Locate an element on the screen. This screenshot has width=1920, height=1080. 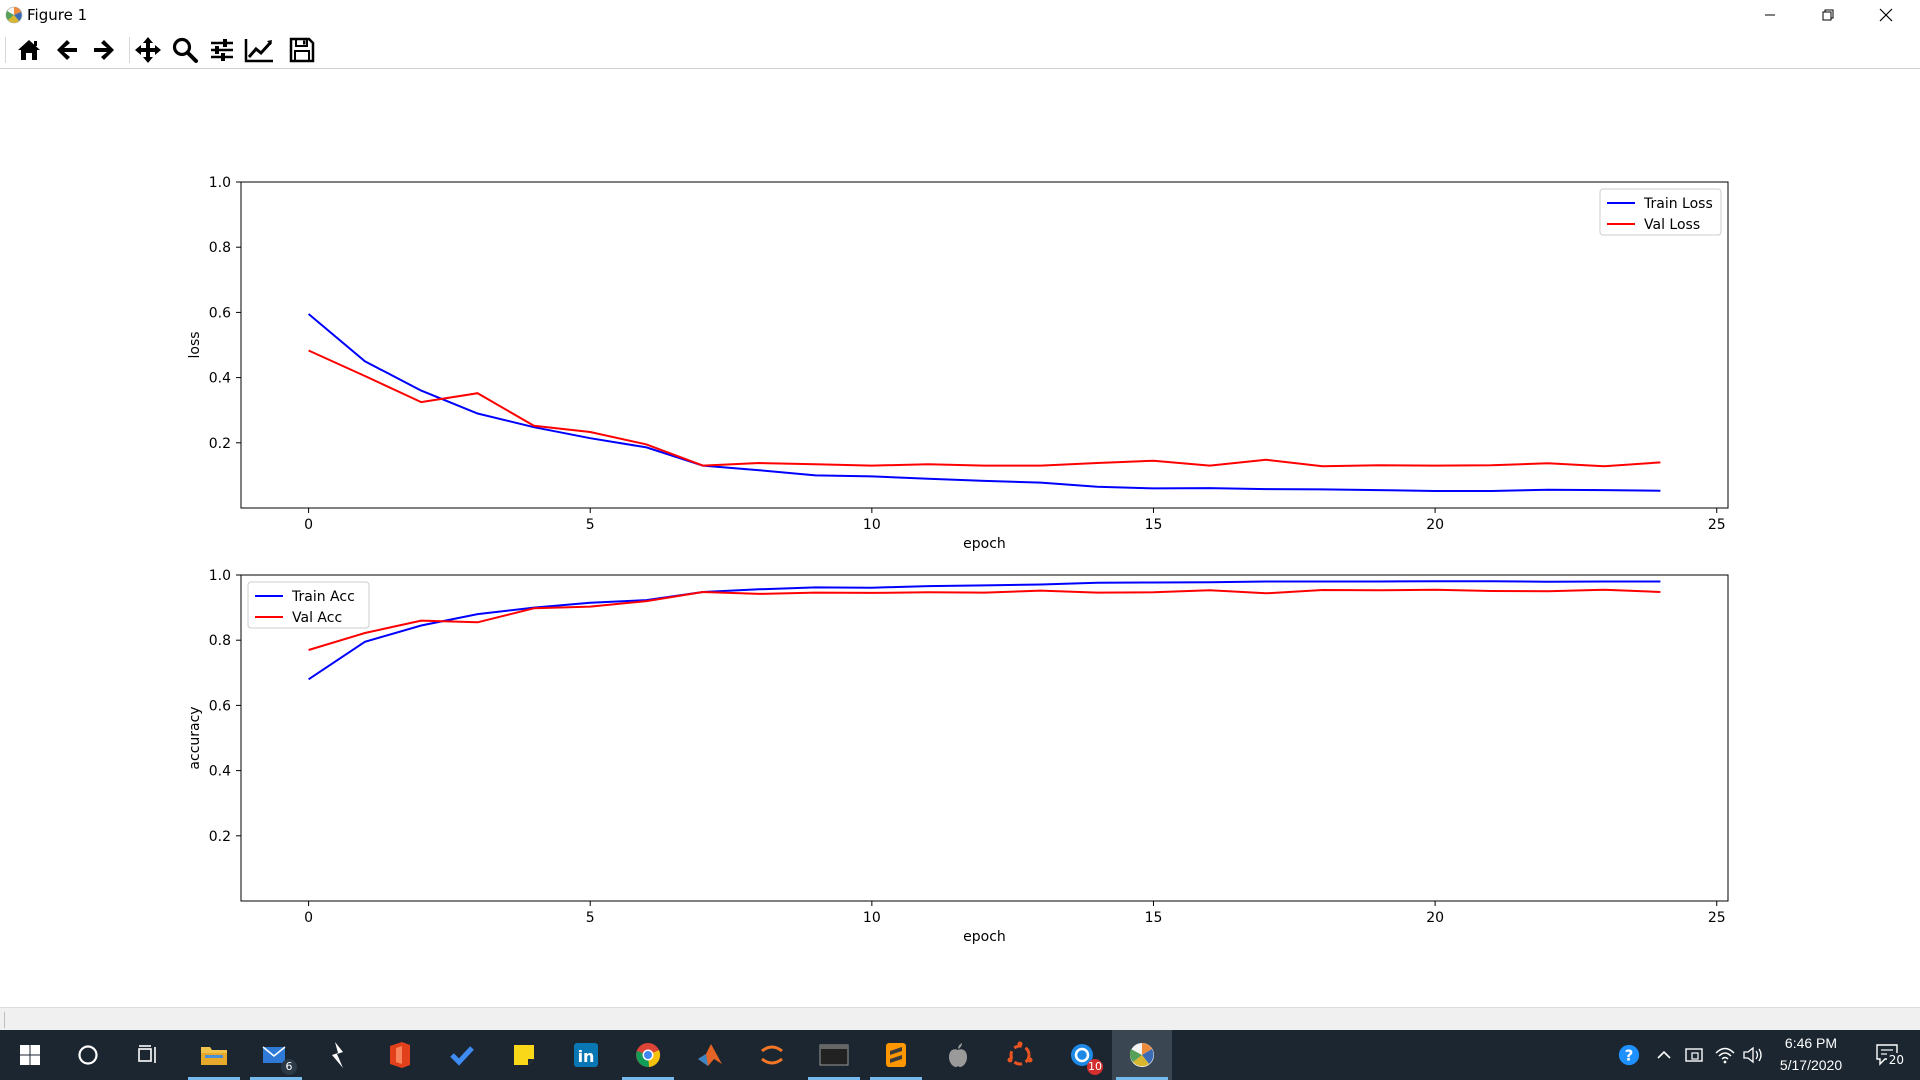
close-icon is located at coordinates (1886, 15).